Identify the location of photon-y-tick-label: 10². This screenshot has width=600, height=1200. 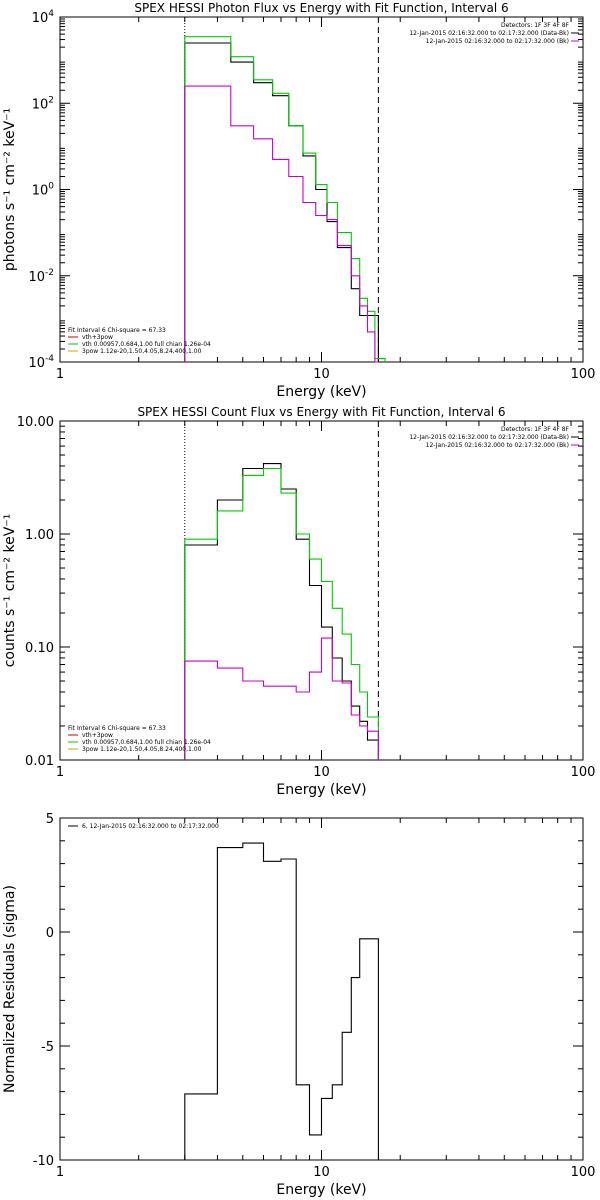
(43, 103).